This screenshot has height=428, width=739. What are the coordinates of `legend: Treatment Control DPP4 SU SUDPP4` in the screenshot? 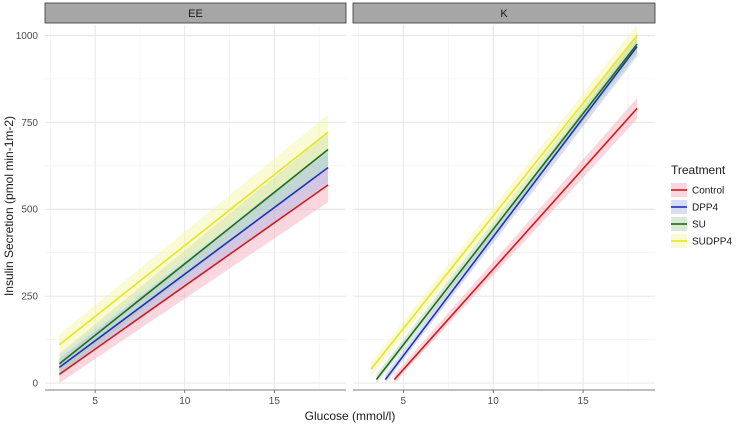 It's located at (701, 205).